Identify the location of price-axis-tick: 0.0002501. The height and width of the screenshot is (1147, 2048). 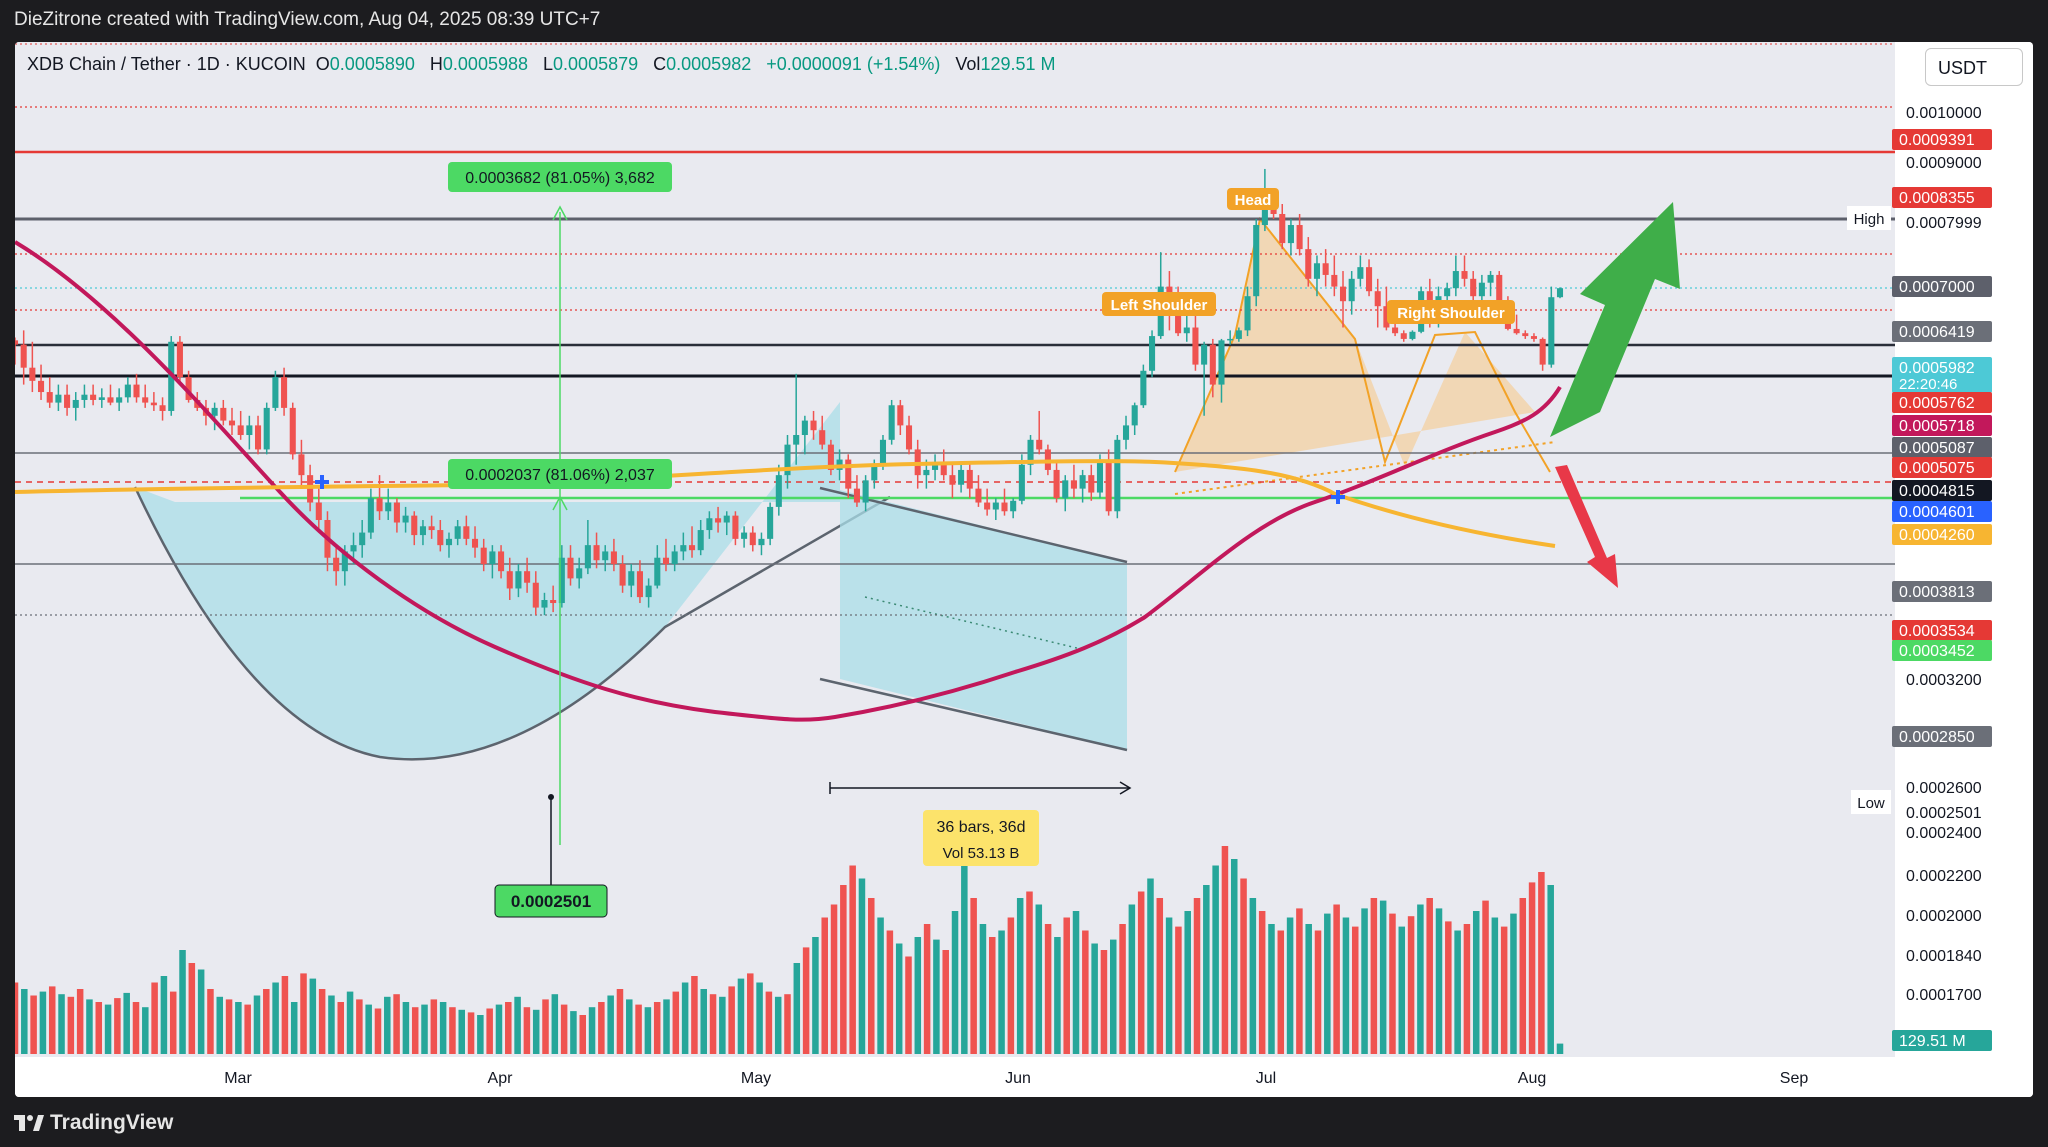
(1944, 813).